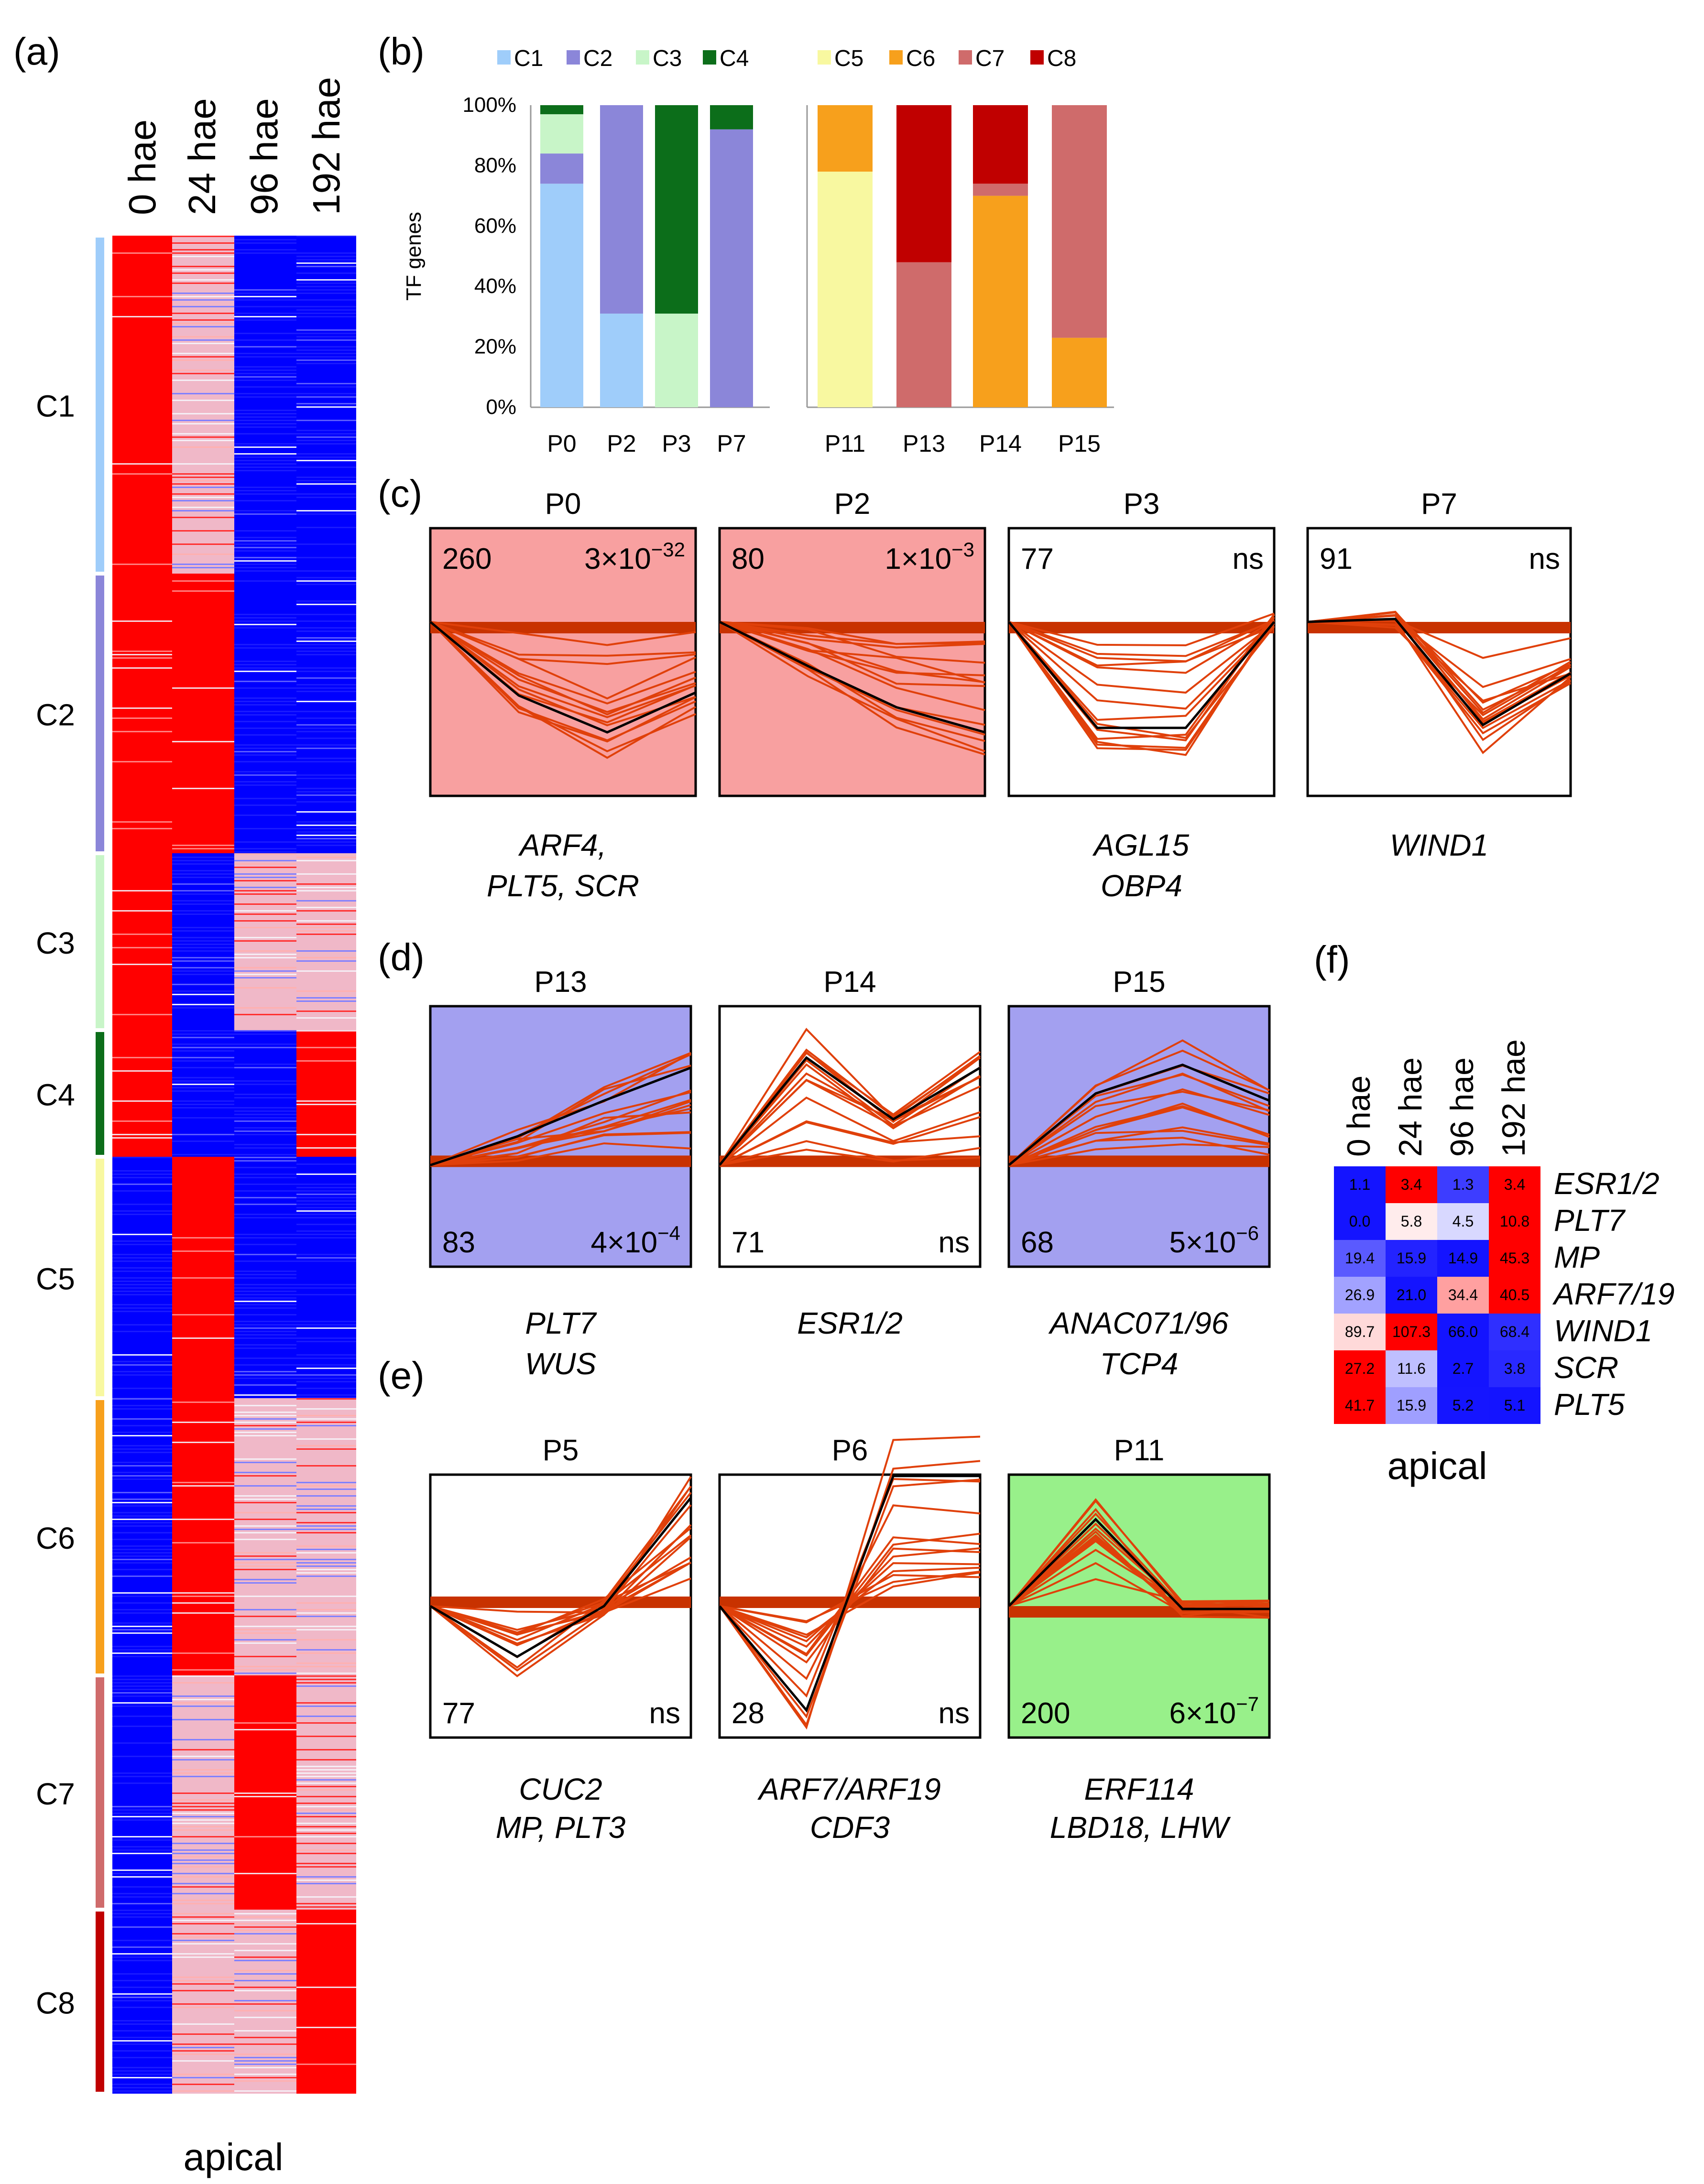 This screenshot has width=1704, height=2184. Describe the element at coordinates (1336, 559) in the screenshot. I see `gene-count: 91` at that location.